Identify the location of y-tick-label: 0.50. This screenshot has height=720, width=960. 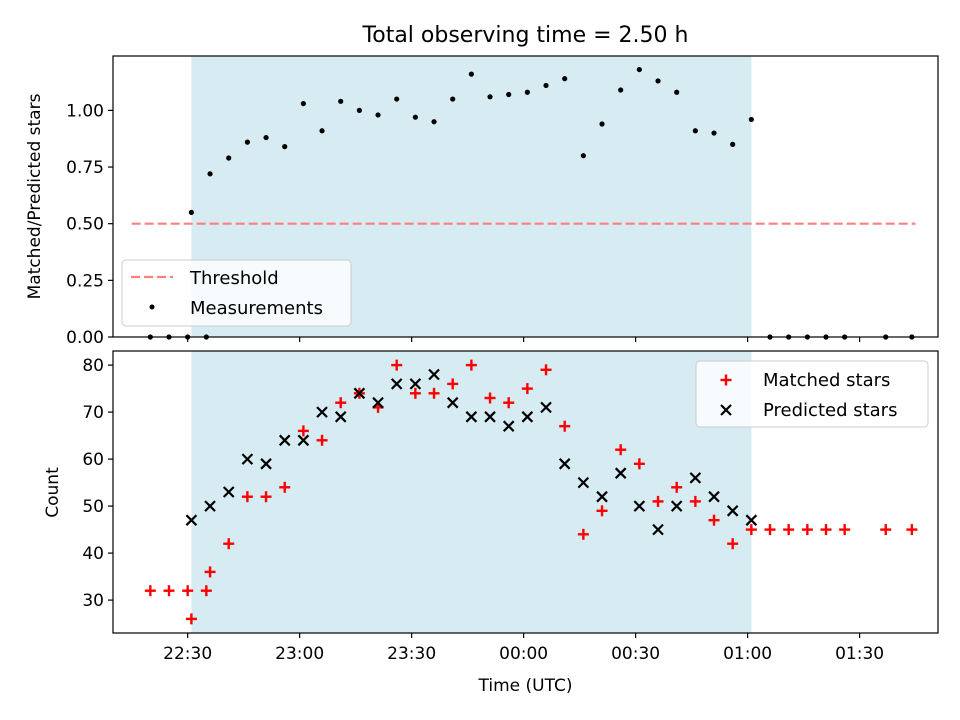
(85, 225).